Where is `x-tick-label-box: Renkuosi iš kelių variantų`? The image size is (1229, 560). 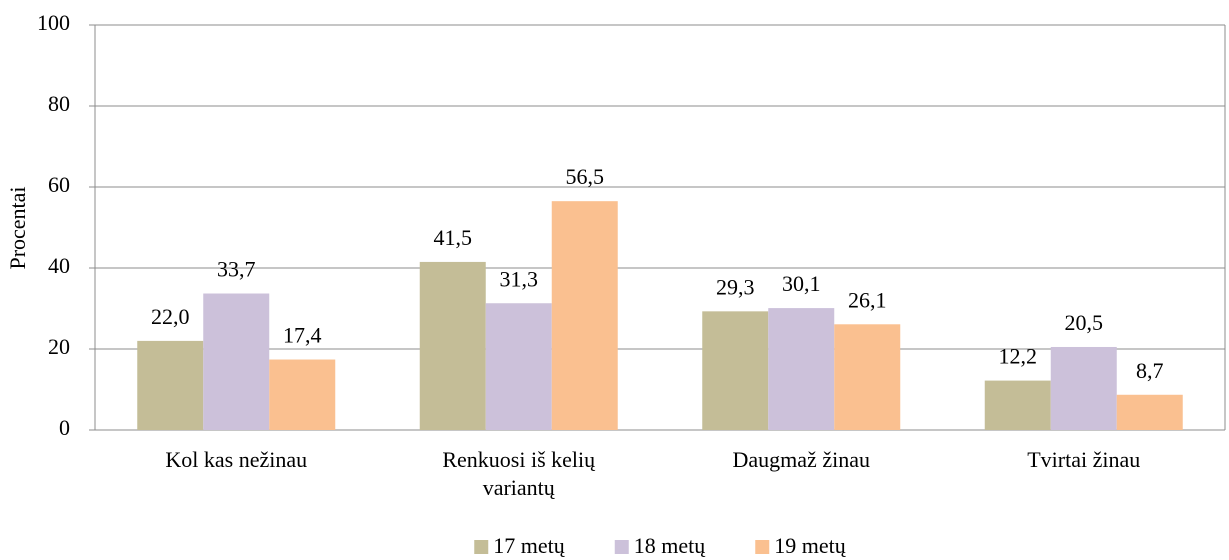
x-tick-label-box: Renkuosi iš kelių variantų is located at coordinates (519, 473).